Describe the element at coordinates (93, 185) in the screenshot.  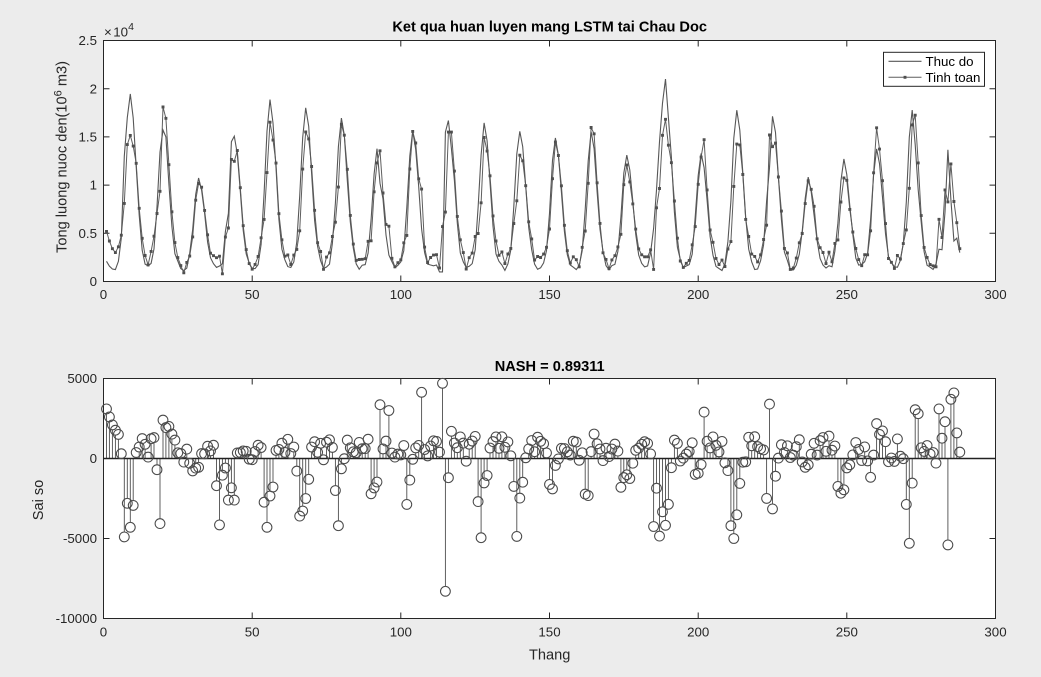
I see `svg-text: 1` at that location.